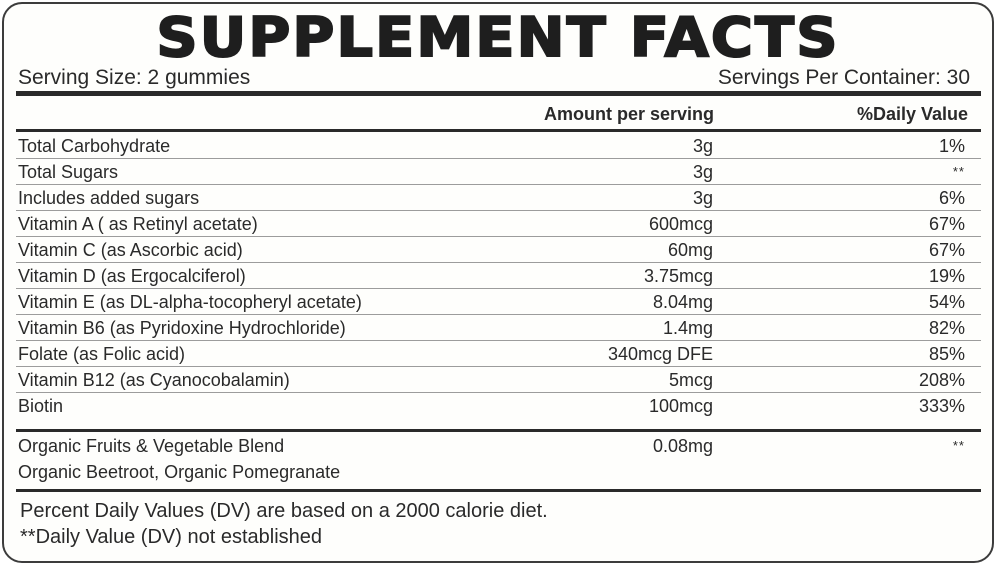 The image size is (1000, 568). Describe the element at coordinates (498, 198) in the screenshot. I see `table-row: Includes added sugars 3g 6%` at that location.